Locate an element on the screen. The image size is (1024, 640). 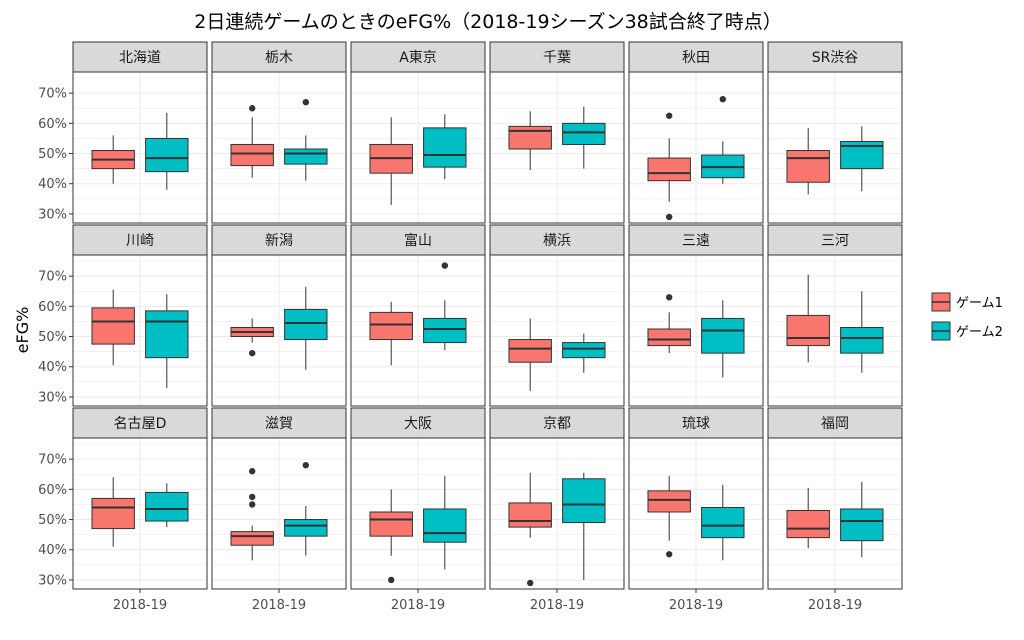
legend-label: ゲーム2 is located at coordinates (979, 332).